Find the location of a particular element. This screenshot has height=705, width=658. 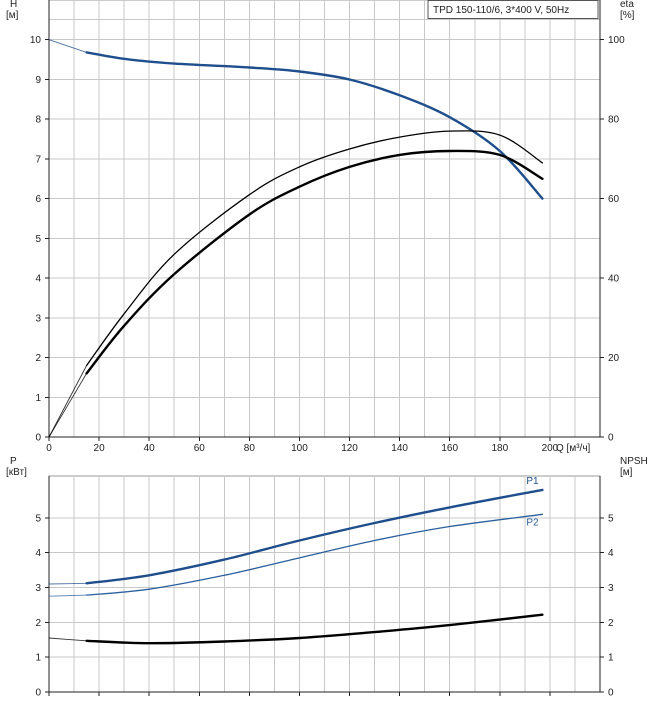

title-box is located at coordinates (513, 9).